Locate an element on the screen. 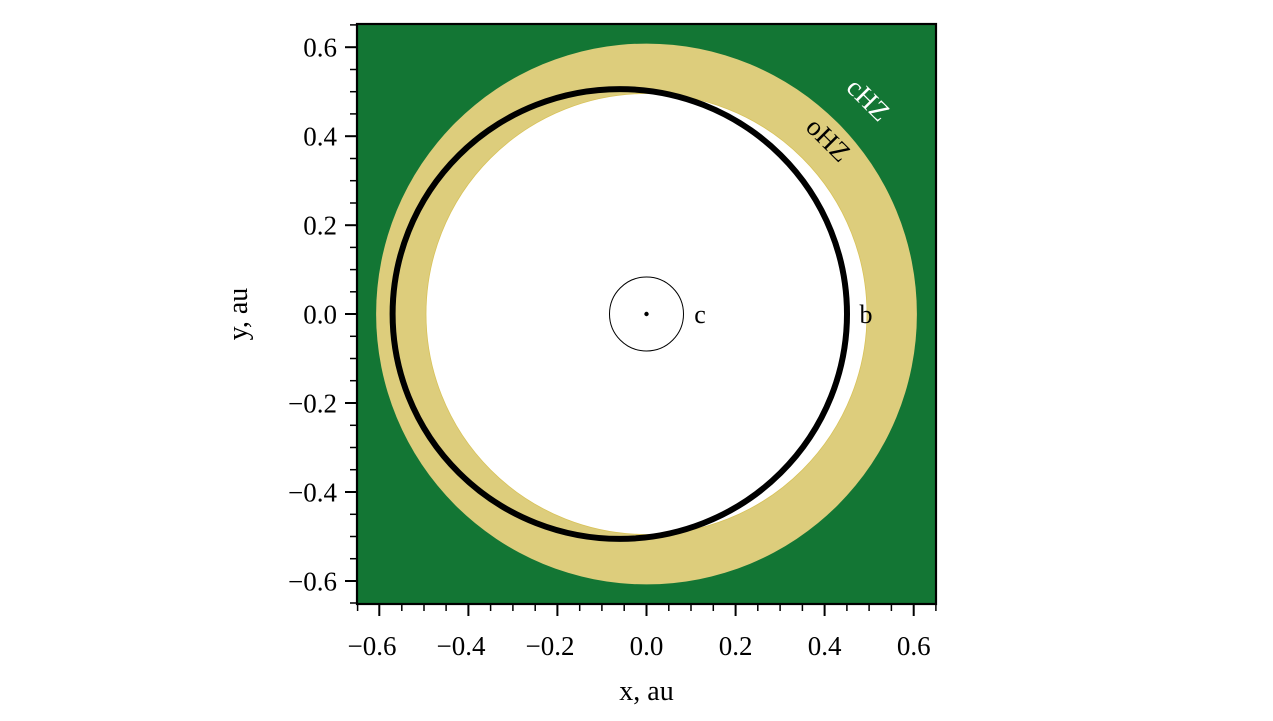 The height and width of the screenshot is (721, 1273). y-tick-label: −0.6 is located at coordinates (312, 582).